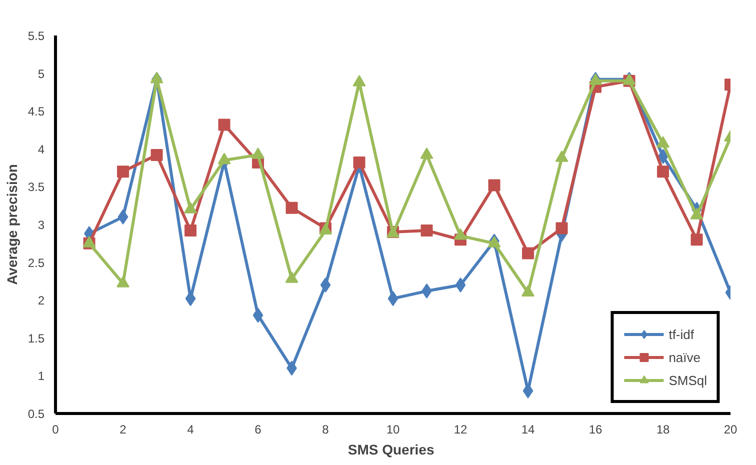 The image size is (756, 465). I want to click on y-tick-label: 5, so click(41, 73).